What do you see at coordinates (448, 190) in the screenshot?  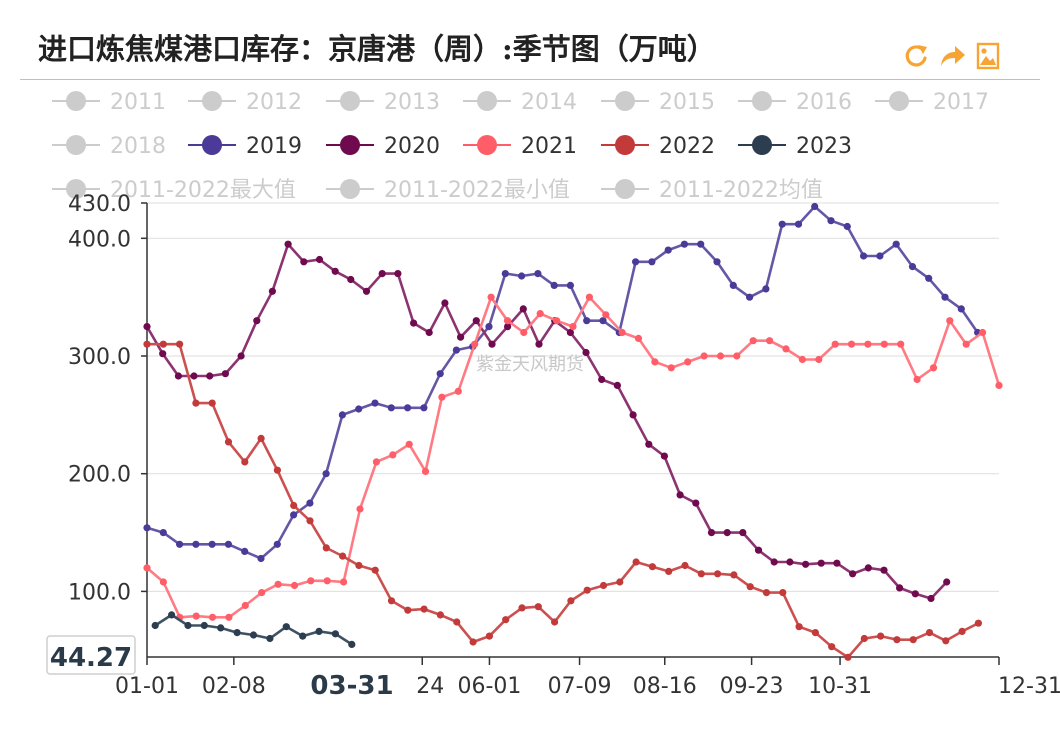 I see `legend-item-2011-2022: 2011-2022最小值` at bounding box center [448, 190].